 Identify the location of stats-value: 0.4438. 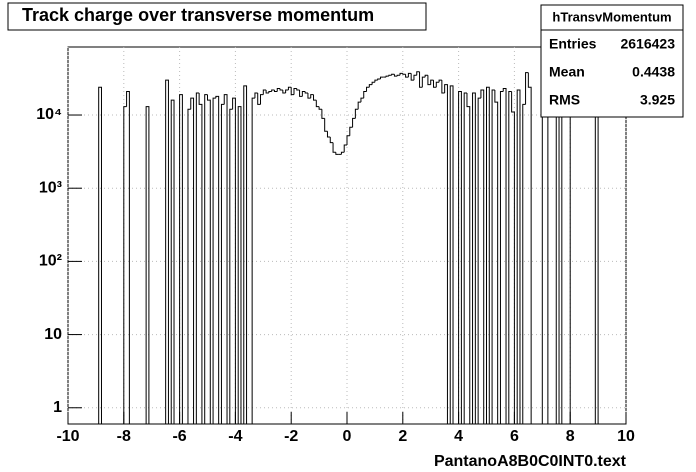
(653, 72).